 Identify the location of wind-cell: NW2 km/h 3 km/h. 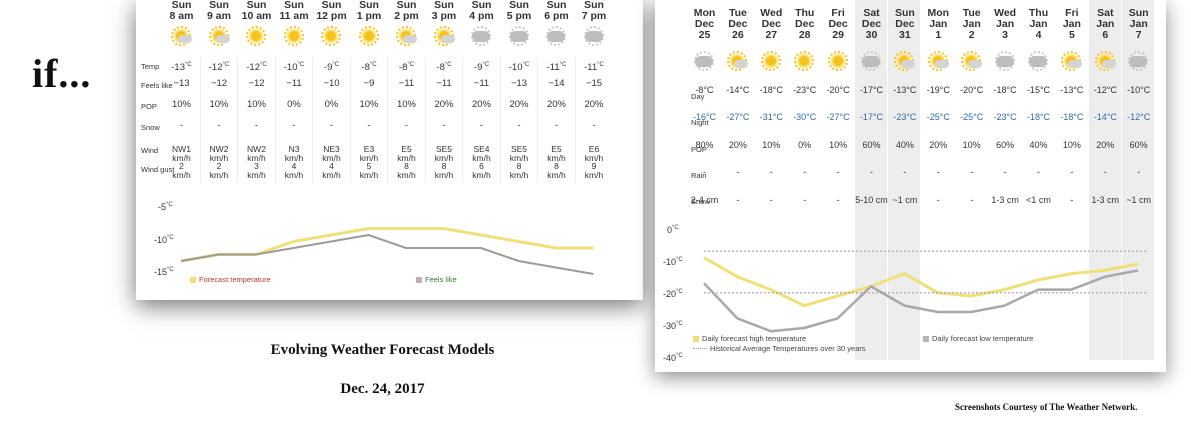
(256, 162).